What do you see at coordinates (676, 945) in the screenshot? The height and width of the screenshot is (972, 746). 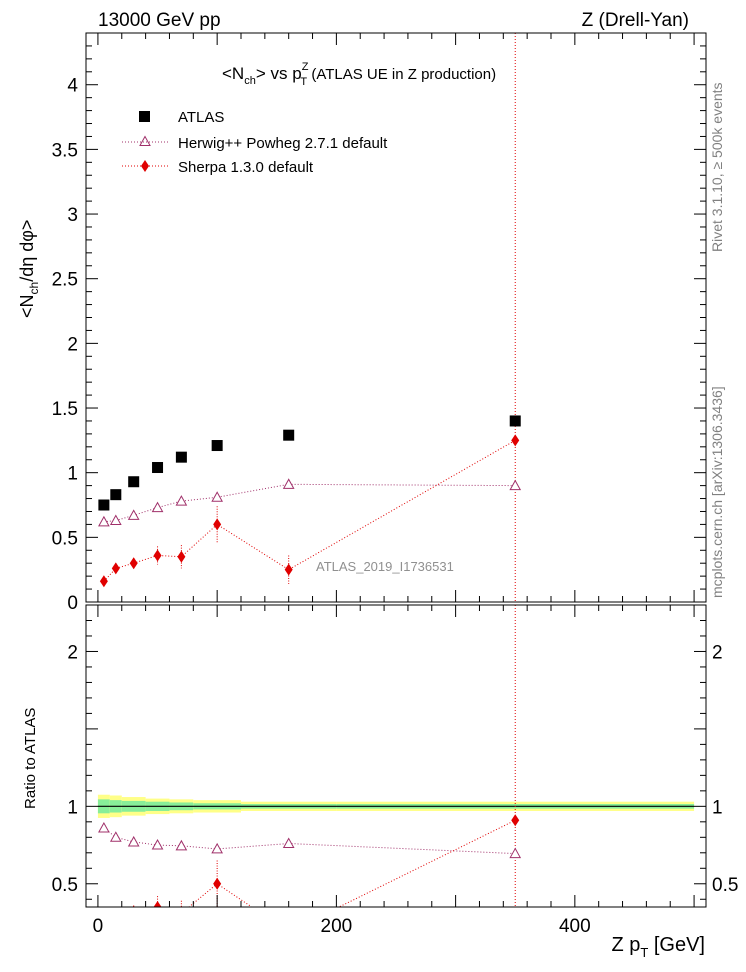 I see `xlabel-b: [GeV]` at bounding box center [676, 945].